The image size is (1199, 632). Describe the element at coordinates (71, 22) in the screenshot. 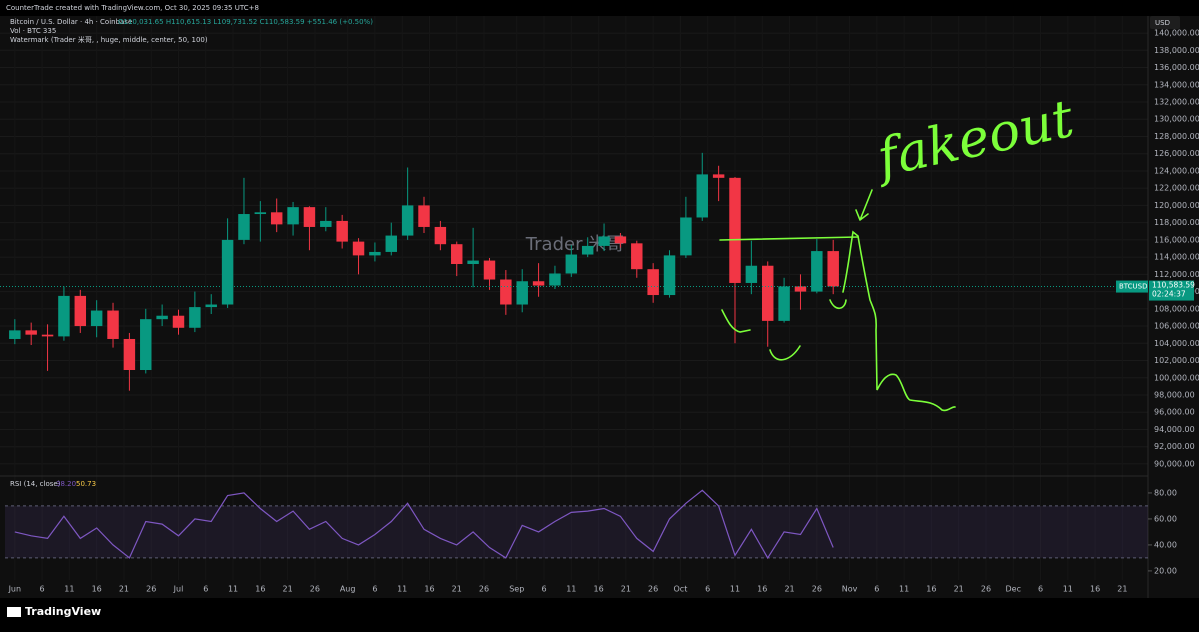

I see `symbol-line: Bitcoin / U.S. Dollar · 4h · Coinbase` at that location.